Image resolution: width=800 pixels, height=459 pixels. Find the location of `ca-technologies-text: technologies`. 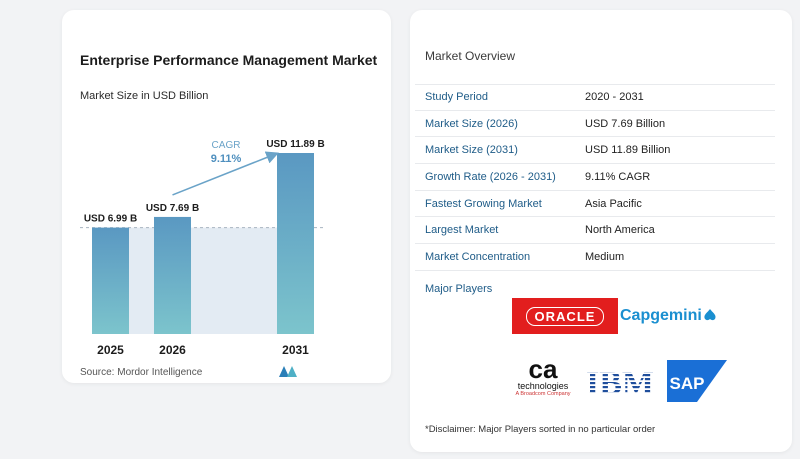

ca-technologies-text: technologies is located at coordinates (543, 386).